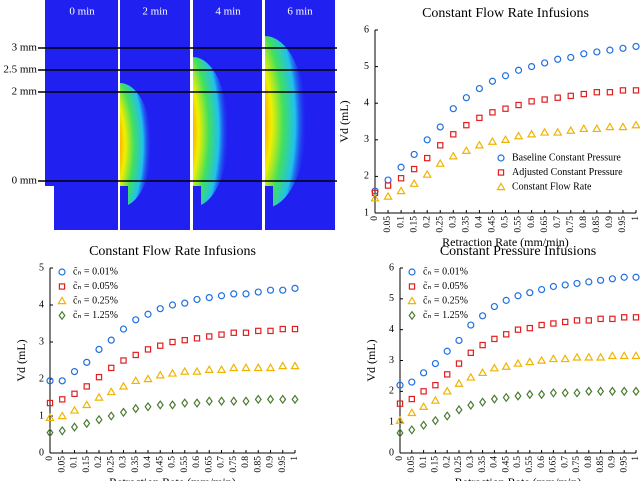 This screenshot has width=640, height=481. Describe the element at coordinates (82, 12) in the screenshot. I see `time-label: 0 min` at that location.